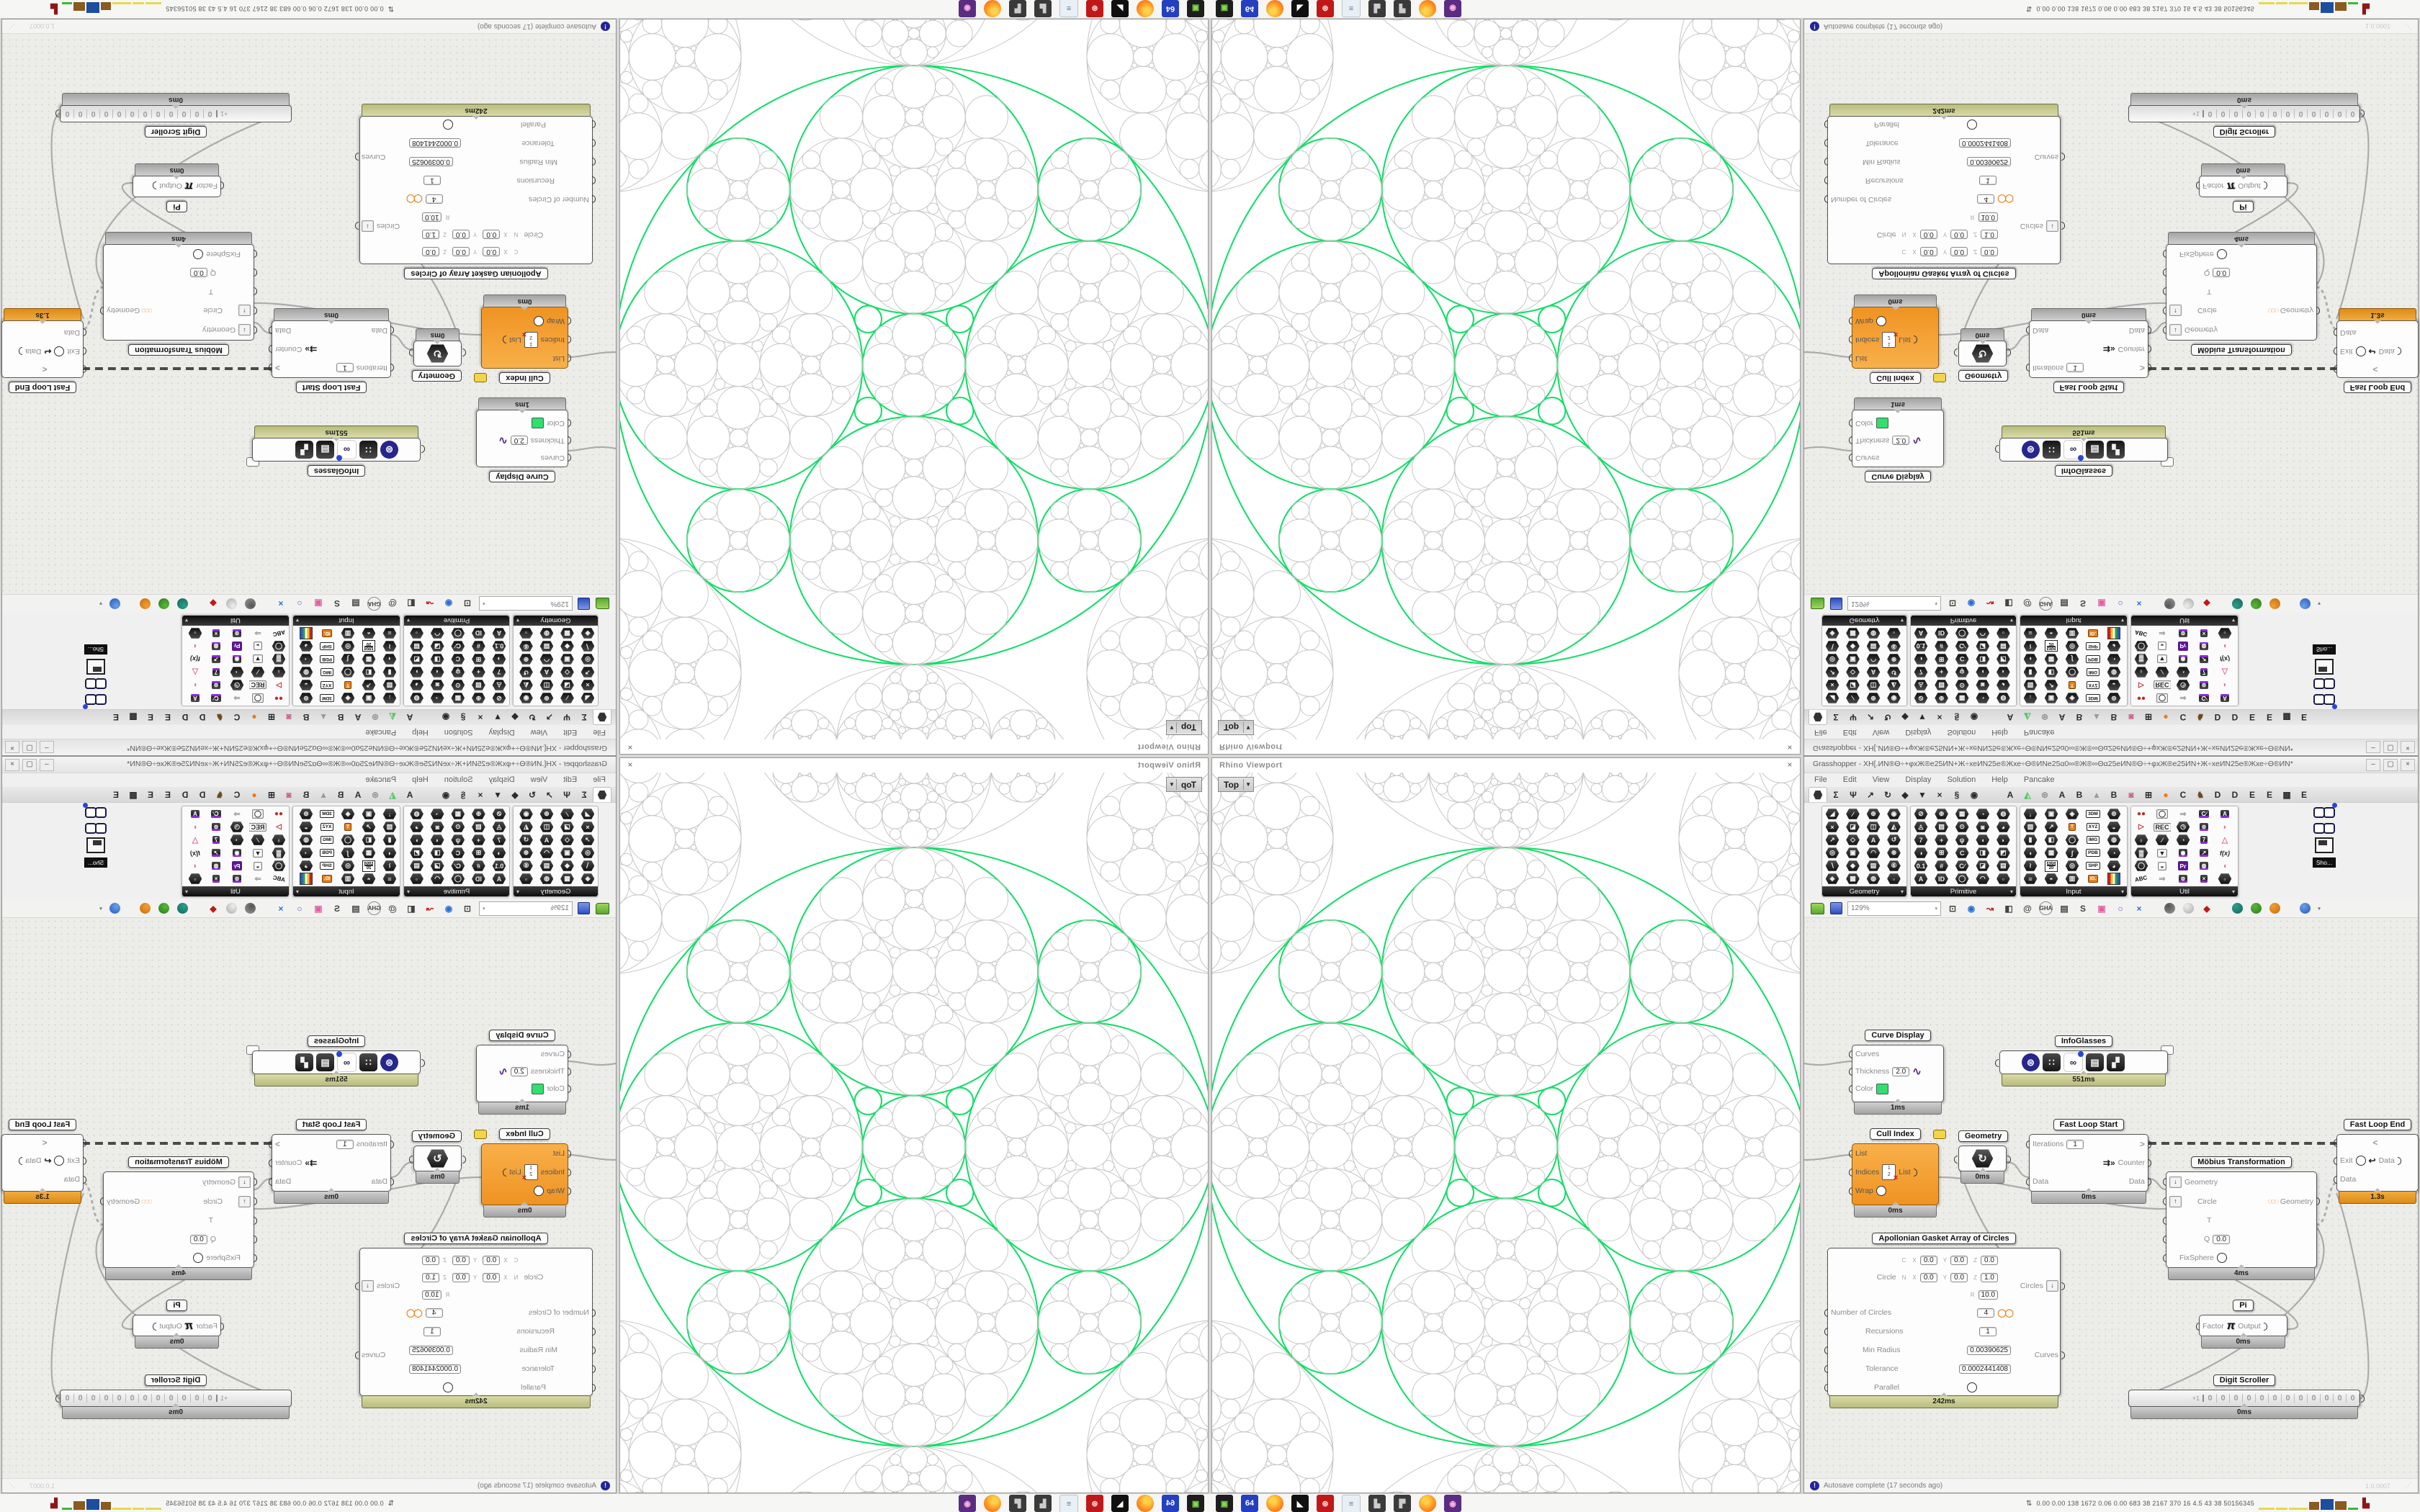  I want to click on minimize-button: –, so click(2373, 747).